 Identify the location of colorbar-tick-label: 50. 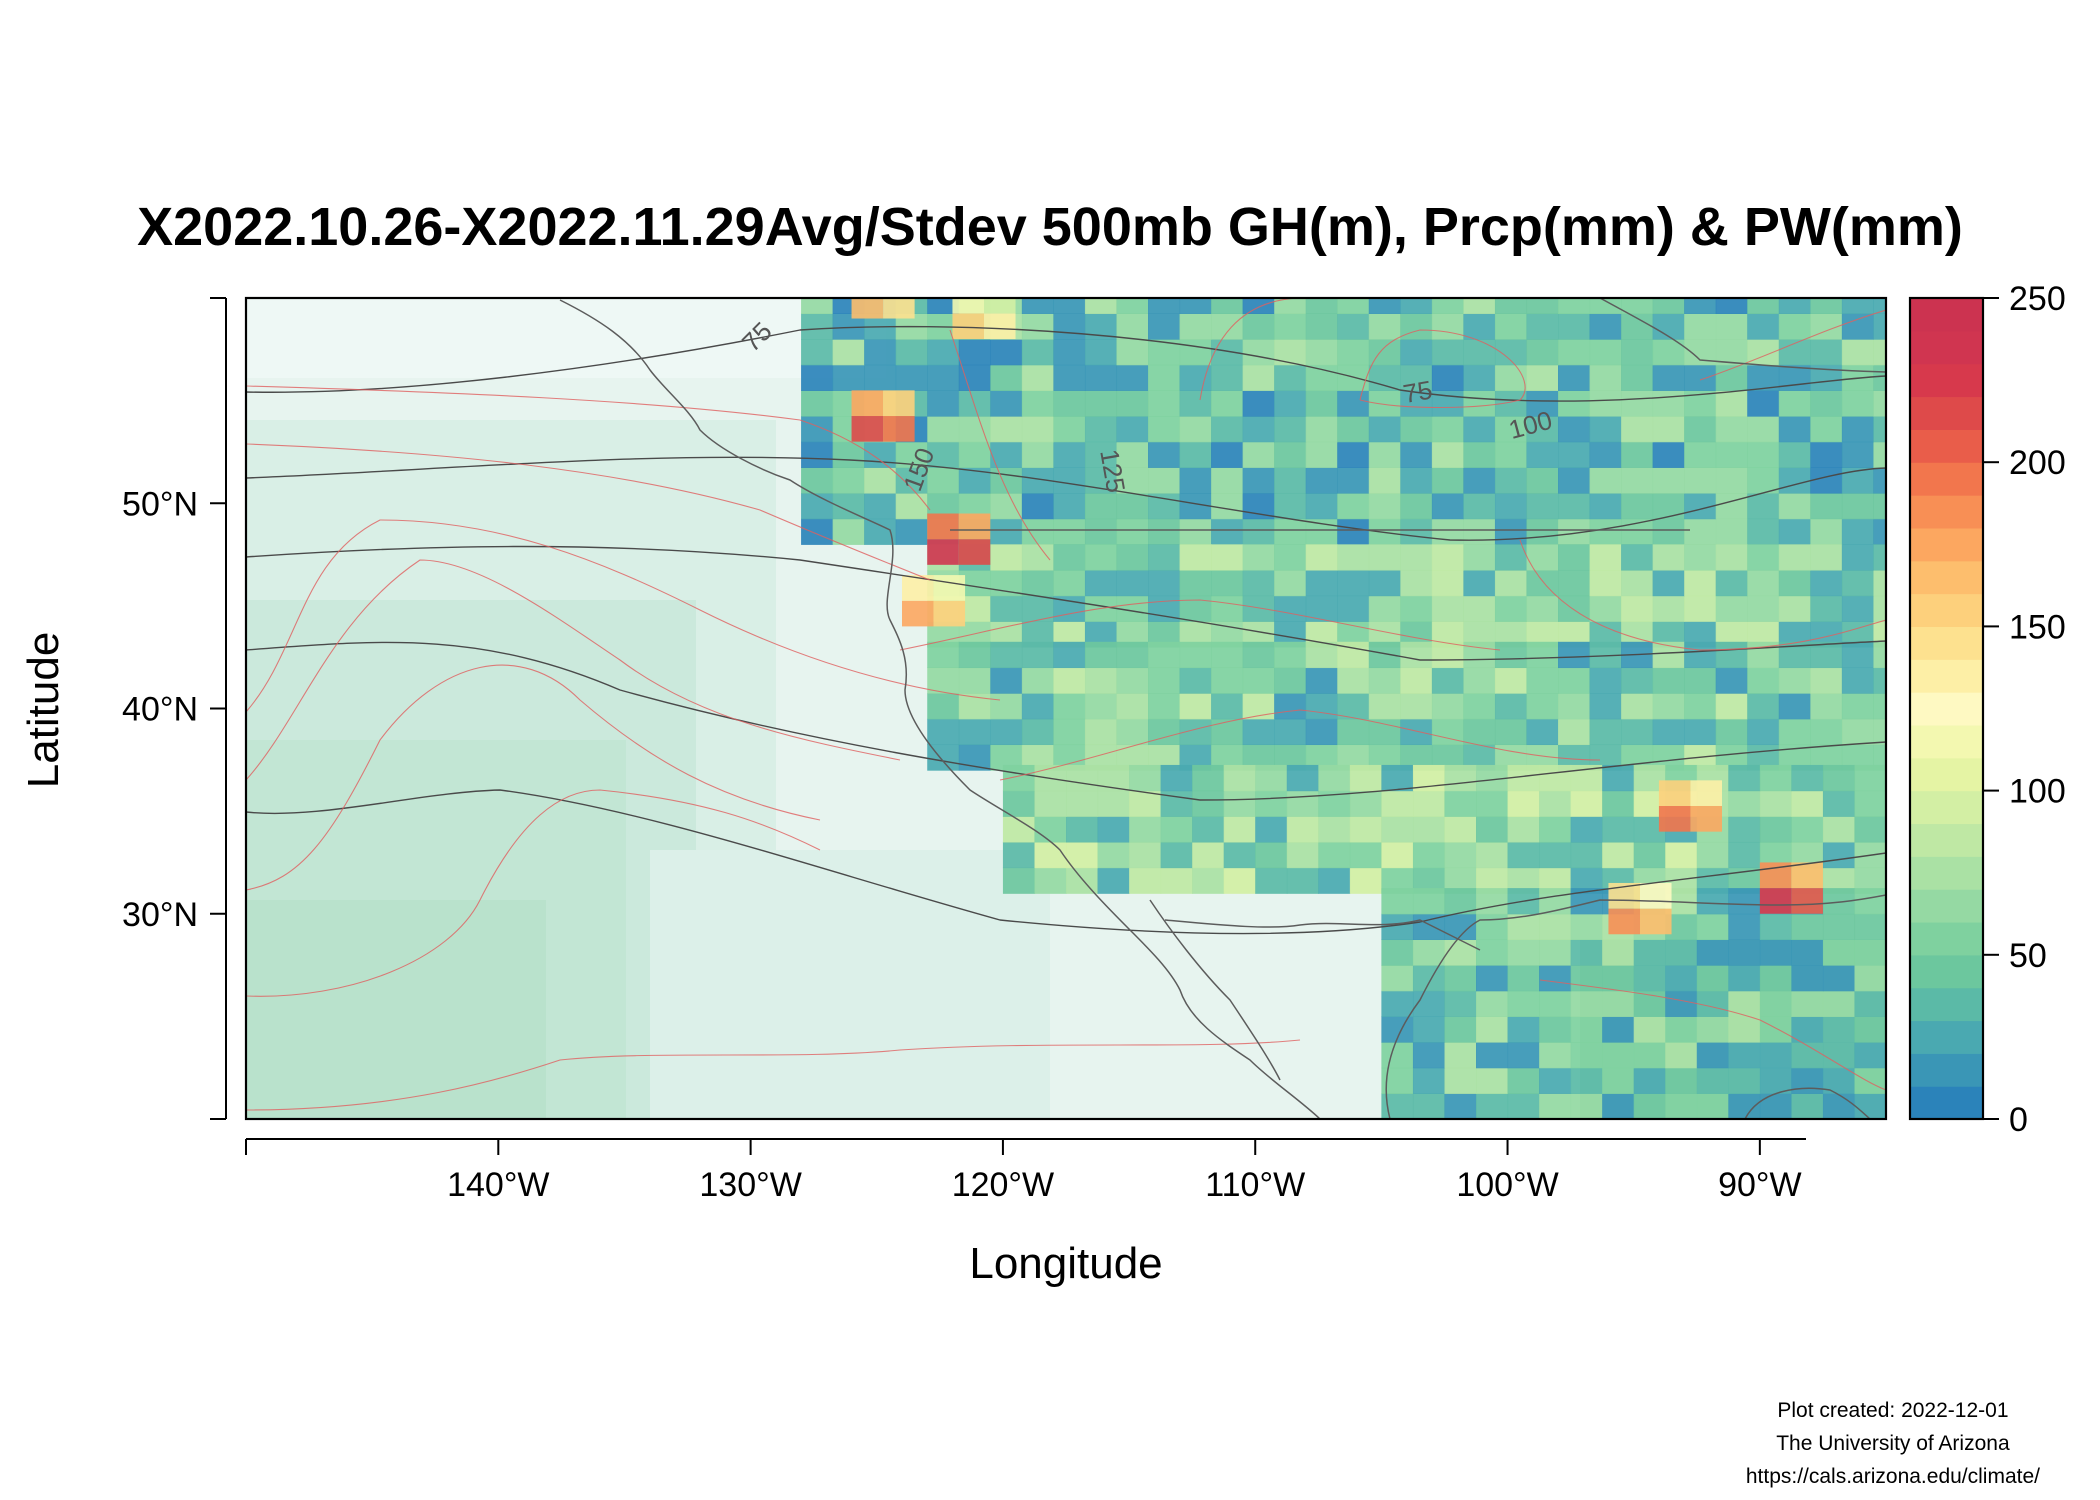
(2028, 956).